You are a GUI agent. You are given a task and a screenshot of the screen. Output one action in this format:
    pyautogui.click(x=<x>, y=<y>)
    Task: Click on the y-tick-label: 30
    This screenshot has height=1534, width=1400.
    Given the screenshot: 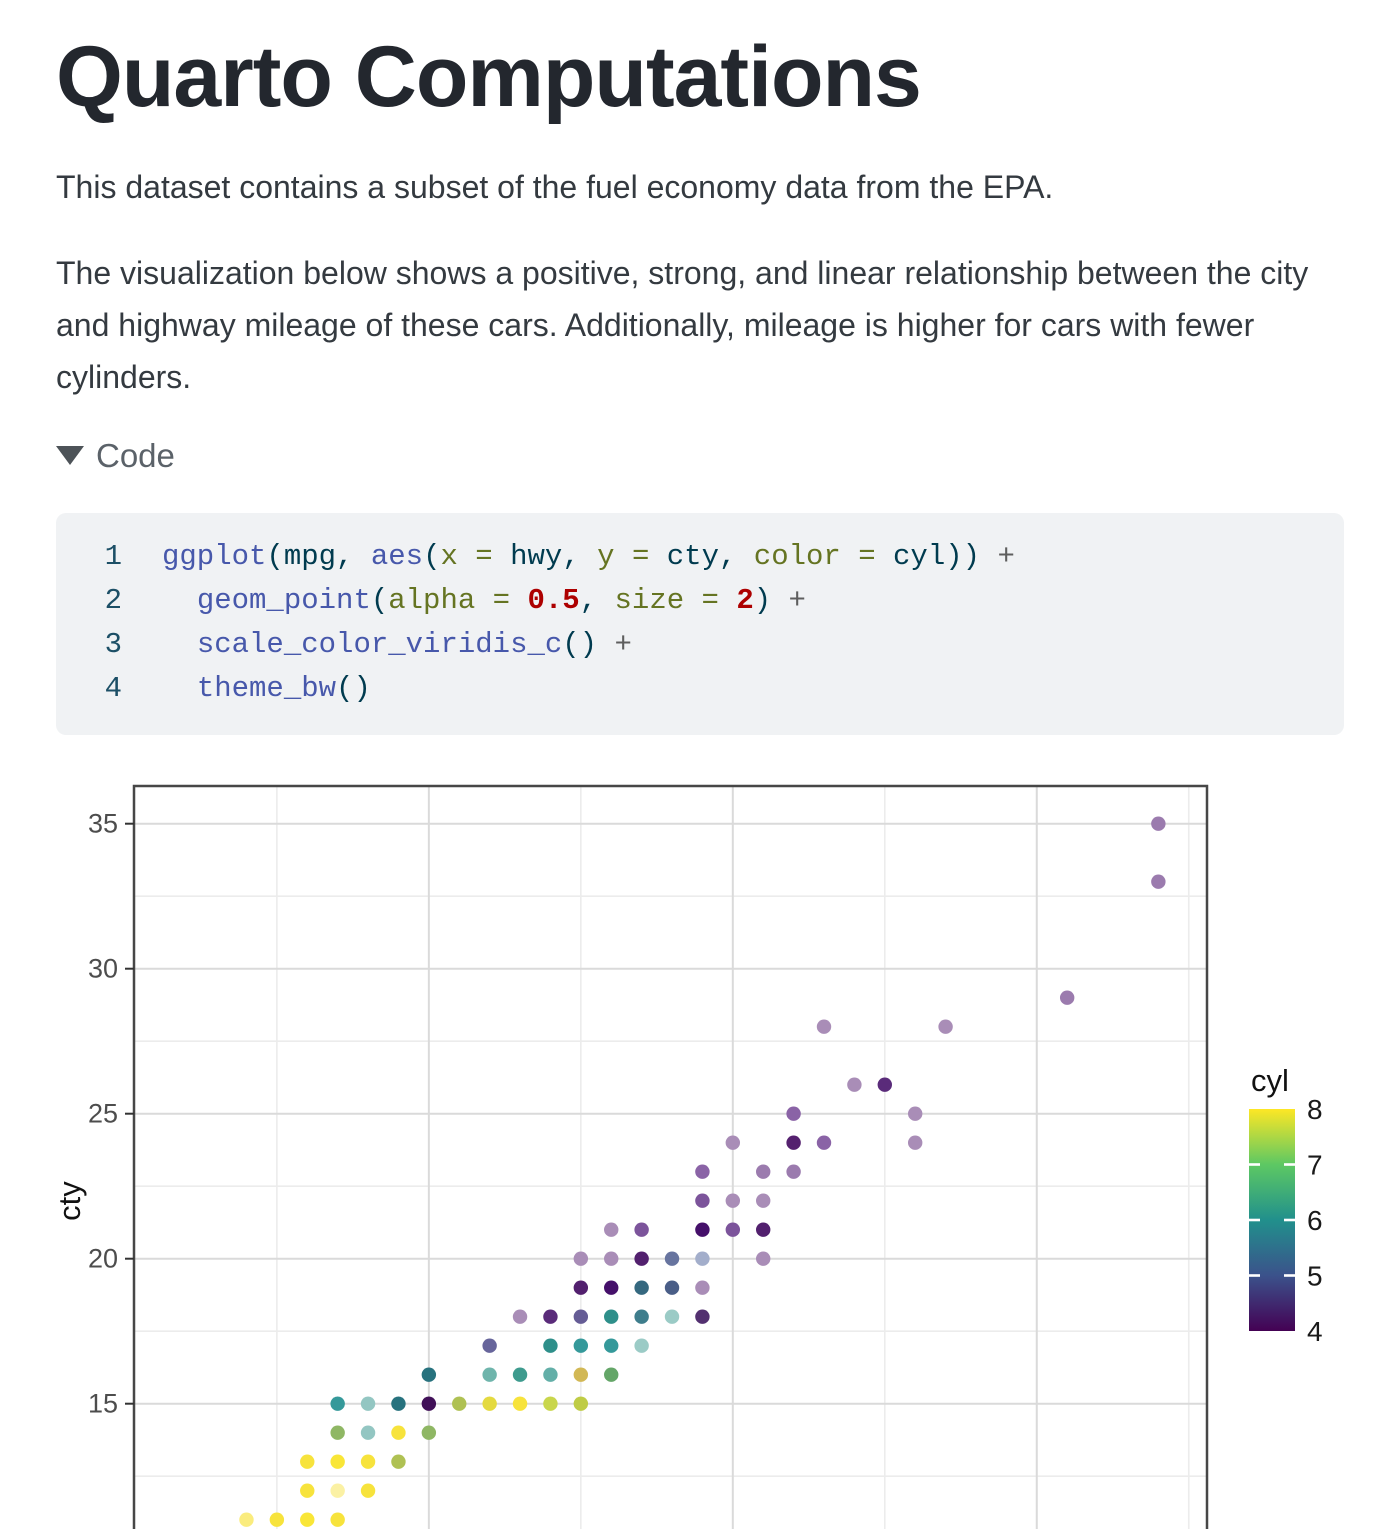 What is the action you would take?
    pyautogui.click(x=103, y=968)
    